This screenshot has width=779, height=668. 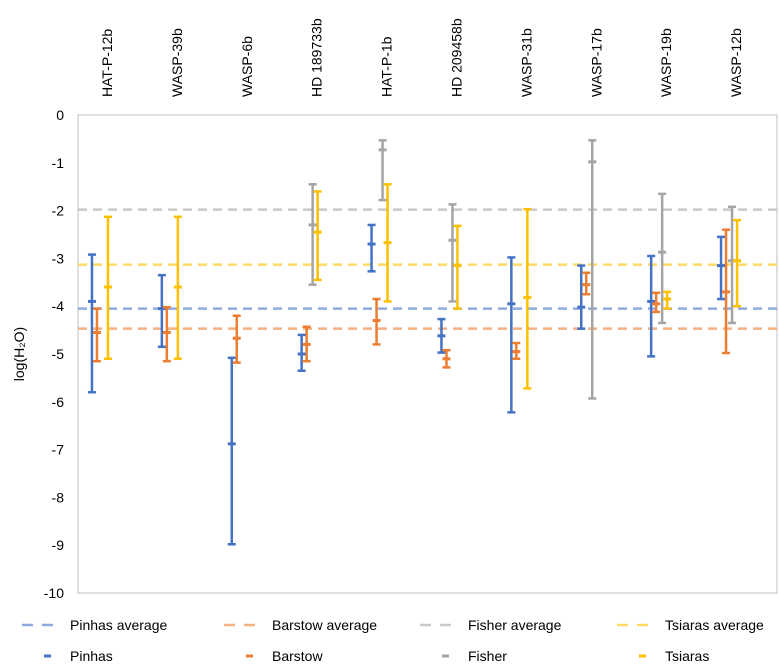 I want to click on legend-label: Fisher average, so click(x=515, y=625).